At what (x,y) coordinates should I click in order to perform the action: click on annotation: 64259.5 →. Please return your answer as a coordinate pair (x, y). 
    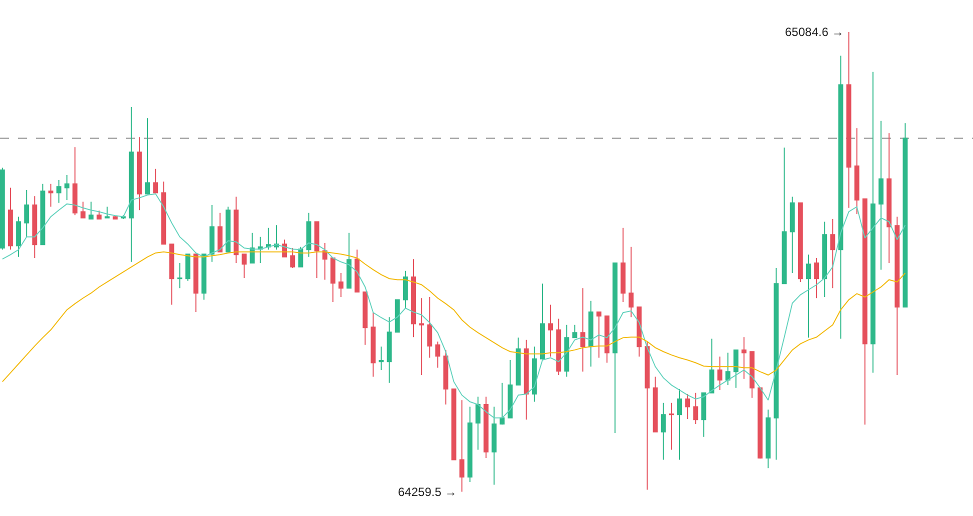
    Looking at the image, I should click on (427, 492).